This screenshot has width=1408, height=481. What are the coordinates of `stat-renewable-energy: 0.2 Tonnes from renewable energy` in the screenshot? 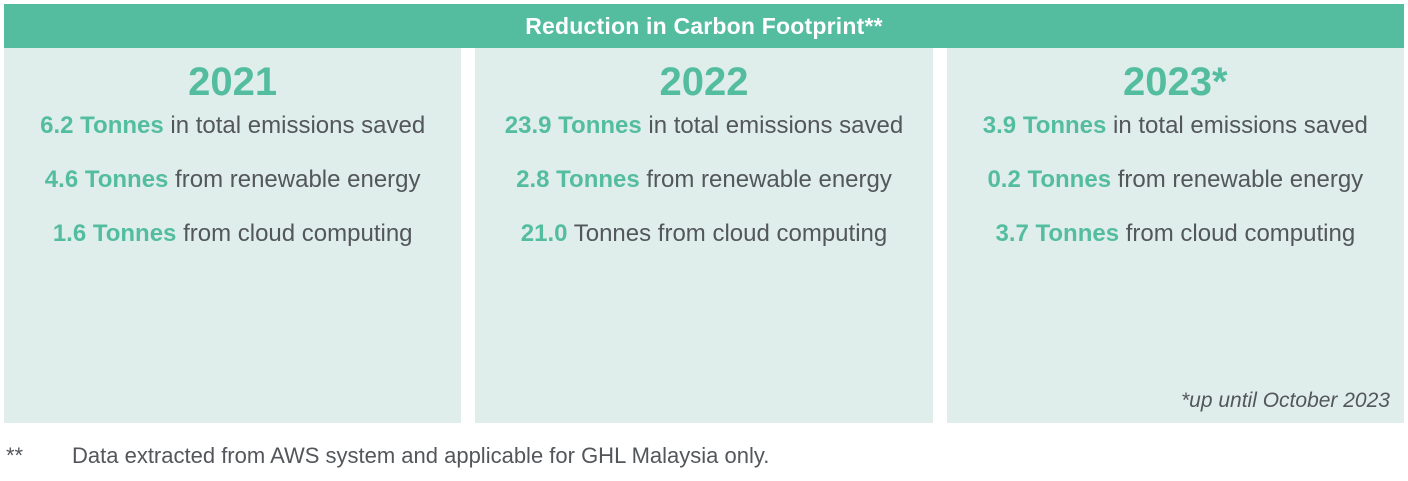 It's located at (1175, 180).